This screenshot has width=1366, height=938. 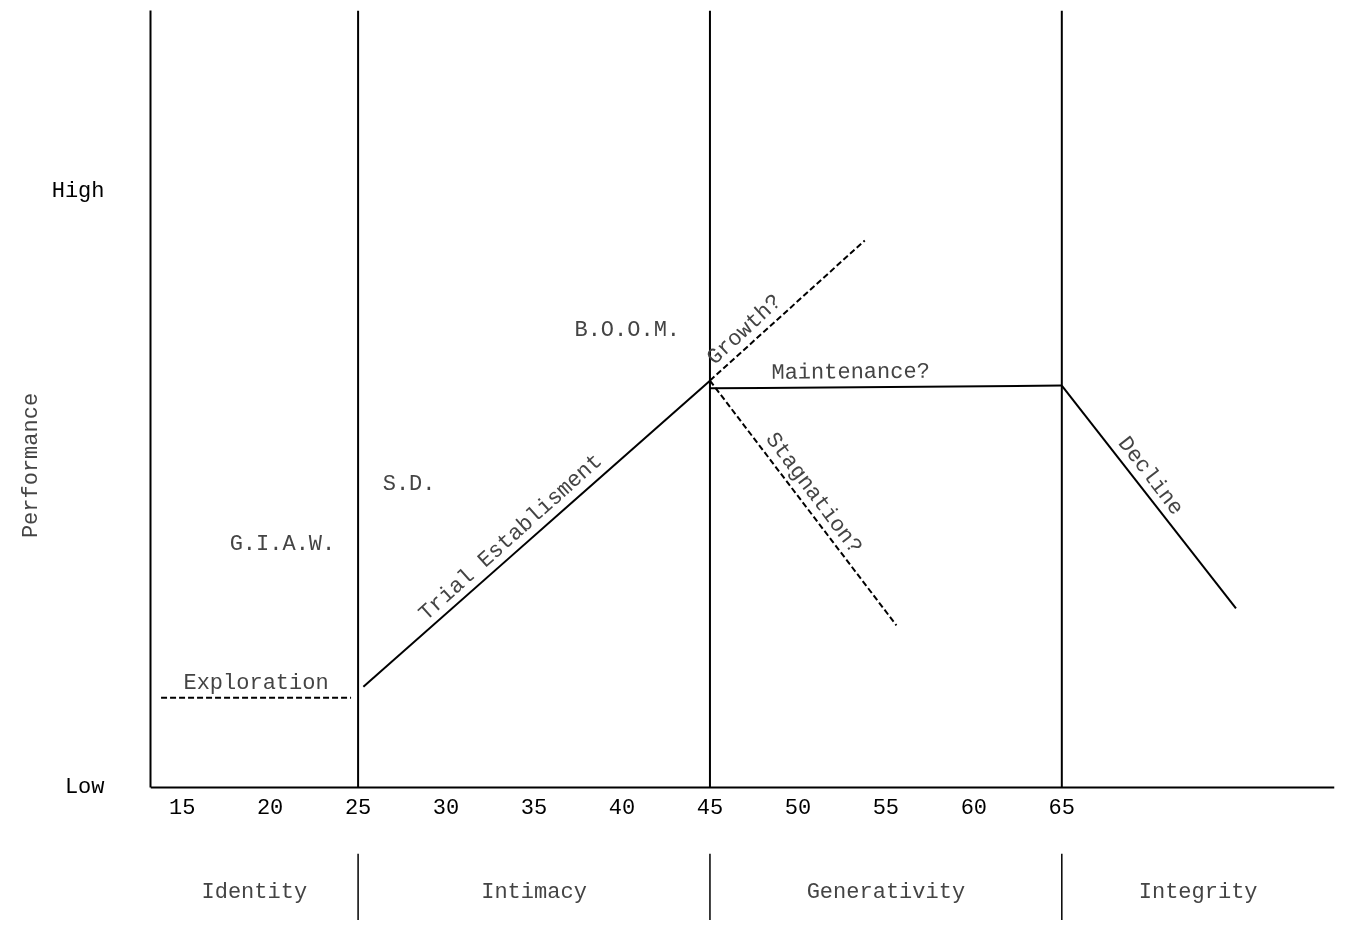 What do you see at coordinates (534, 892) in the screenshot?
I see `text: Intimacy` at bounding box center [534, 892].